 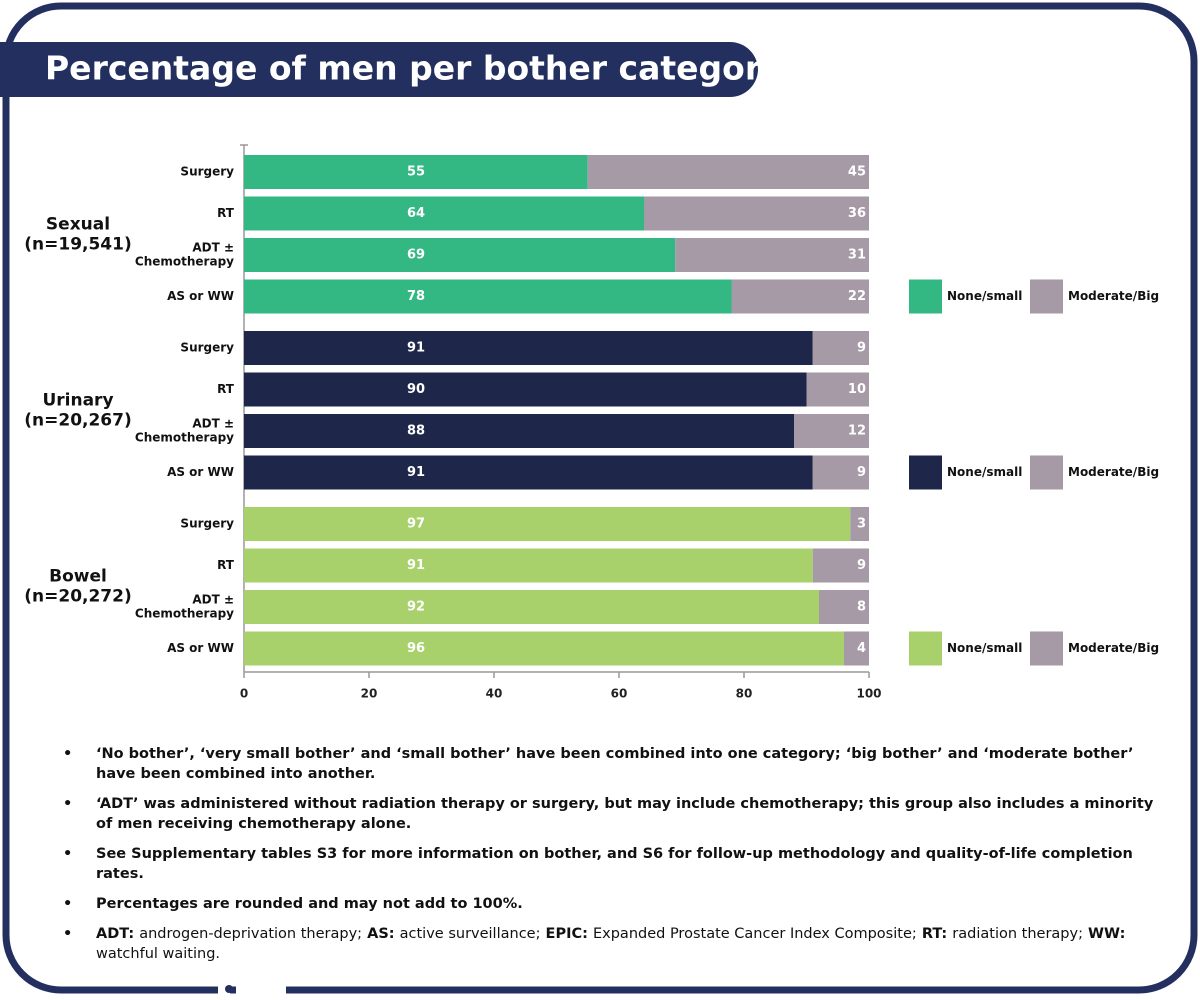 I want to click on x-tick-label: 40, so click(x=494, y=694).